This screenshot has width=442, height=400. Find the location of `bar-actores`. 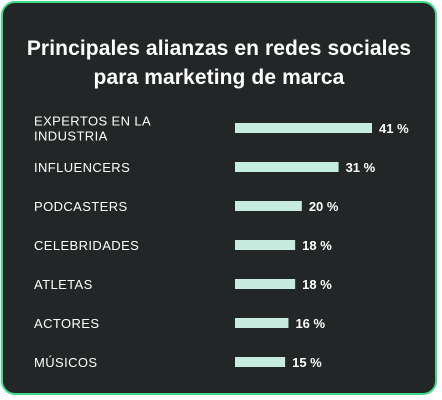

bar-actores is located at coordinates (262, 323).